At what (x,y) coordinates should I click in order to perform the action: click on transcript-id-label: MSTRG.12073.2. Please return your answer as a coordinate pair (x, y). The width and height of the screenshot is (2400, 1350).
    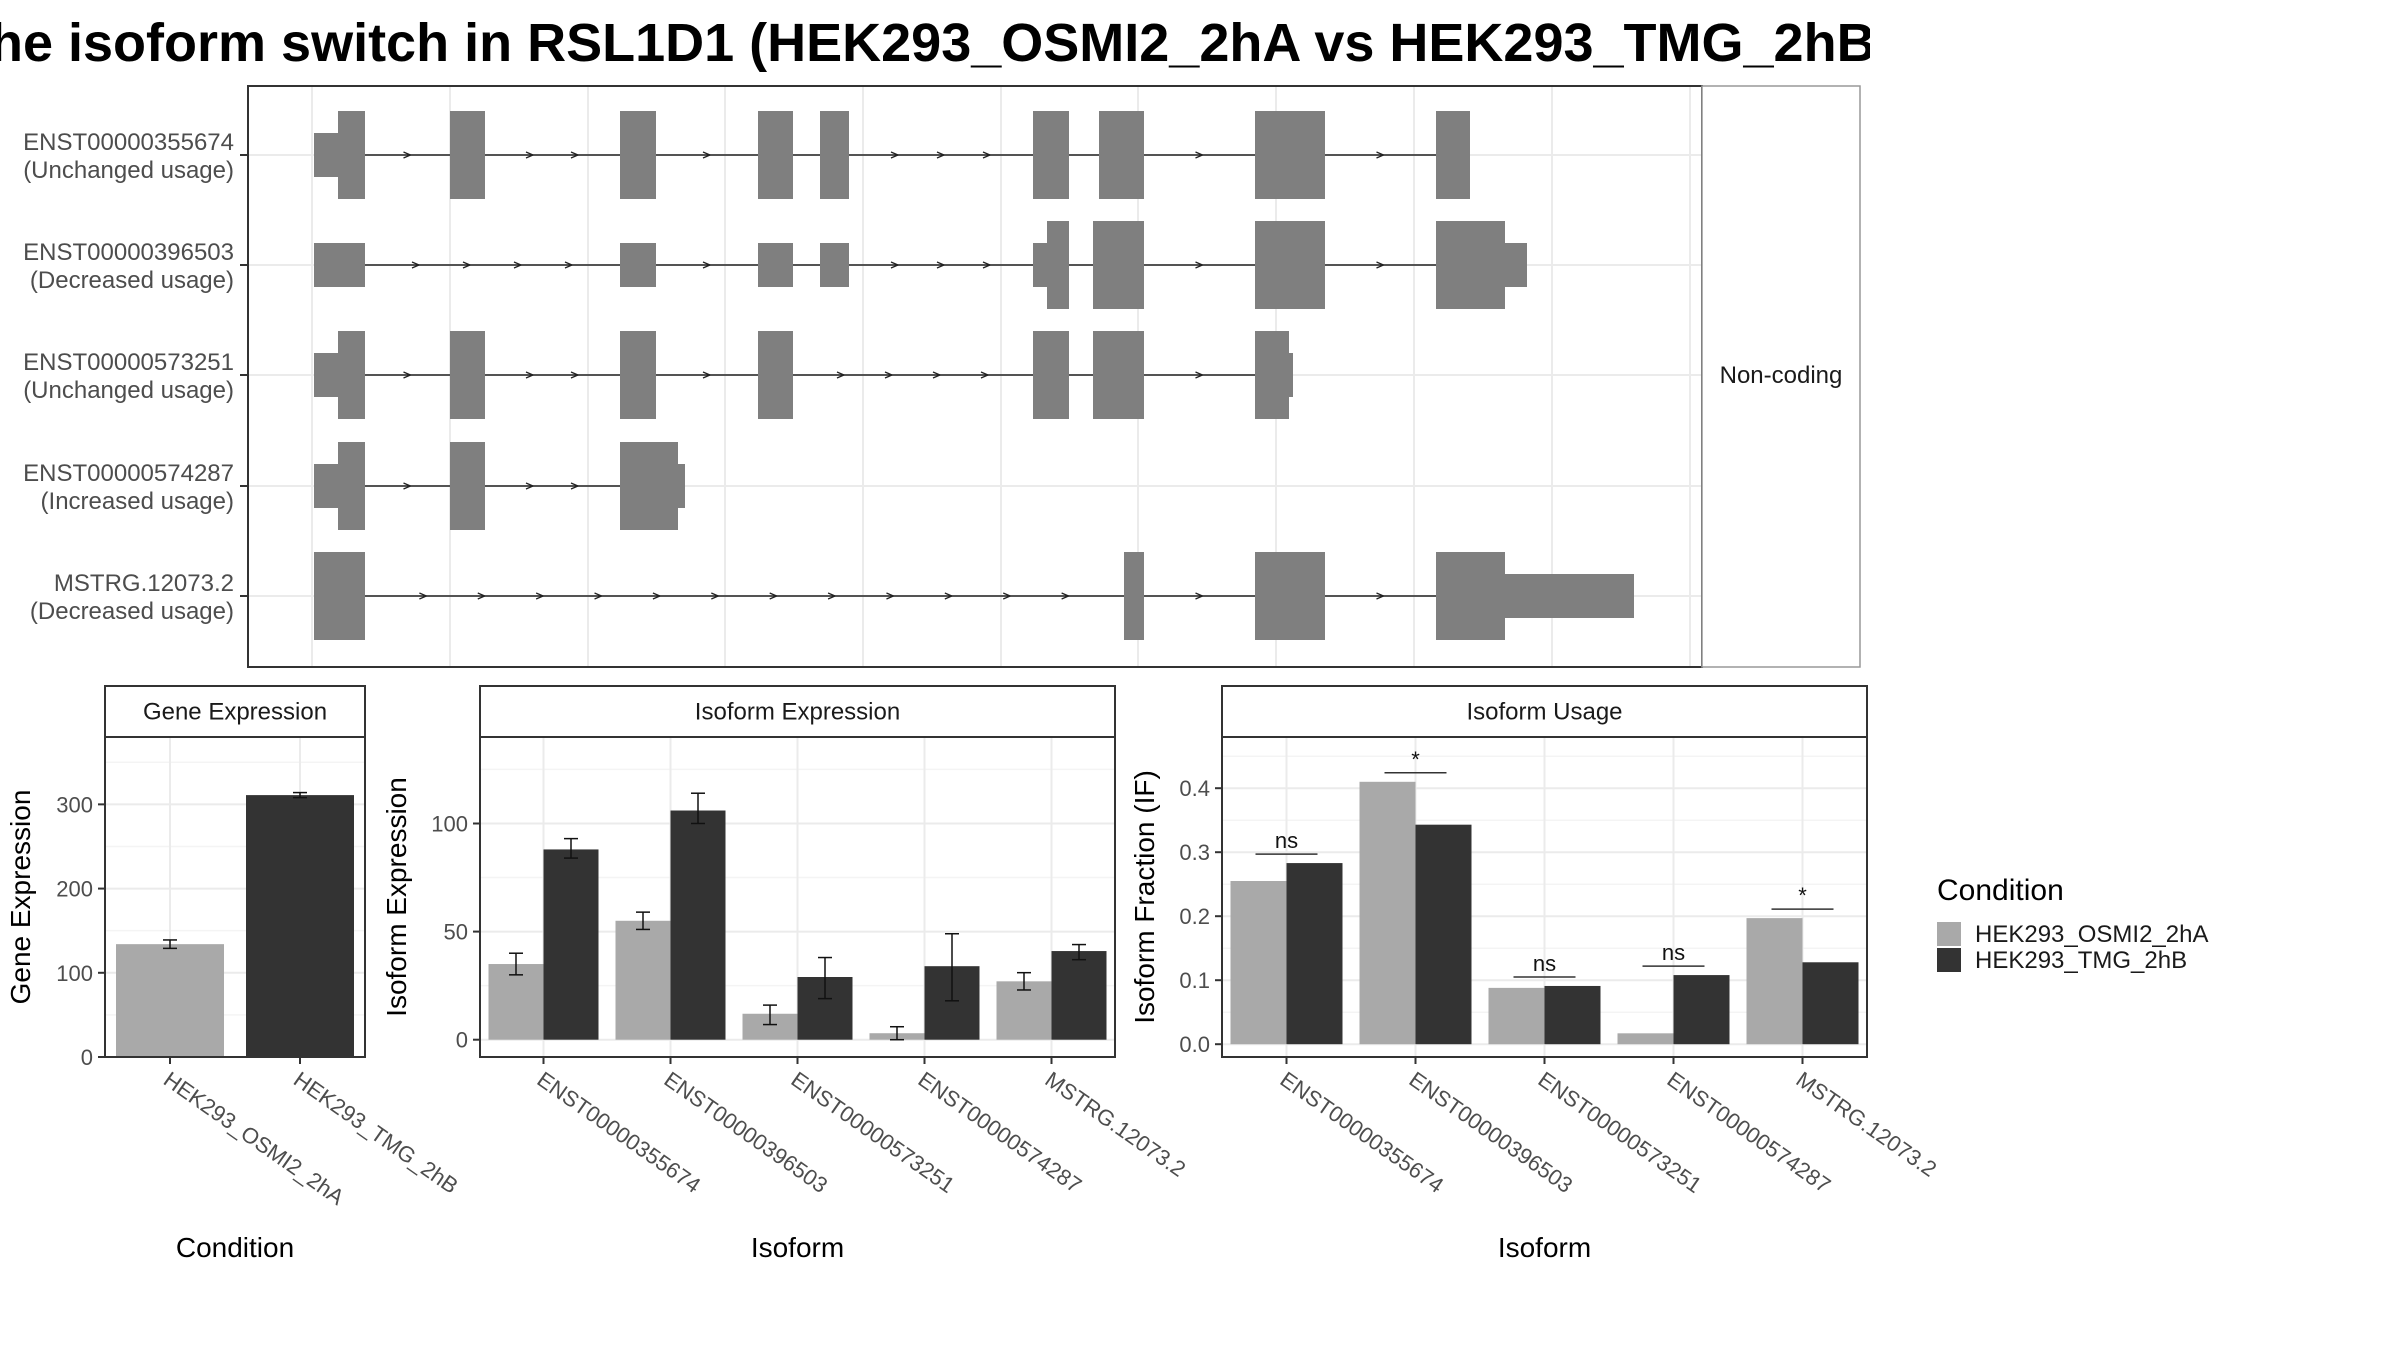
    Looking at the image, I should click on (144, 583).